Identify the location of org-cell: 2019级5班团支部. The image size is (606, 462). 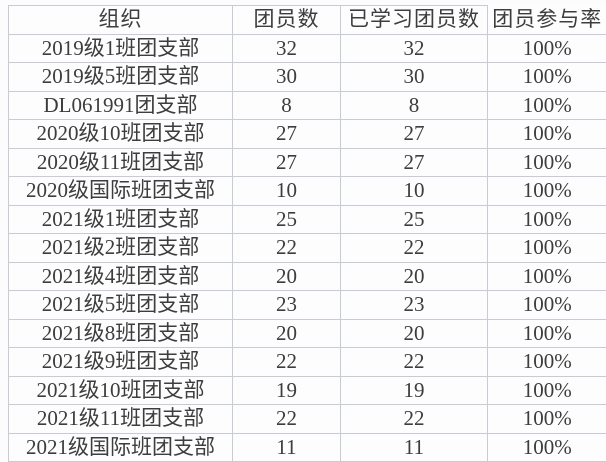
(121, 77).